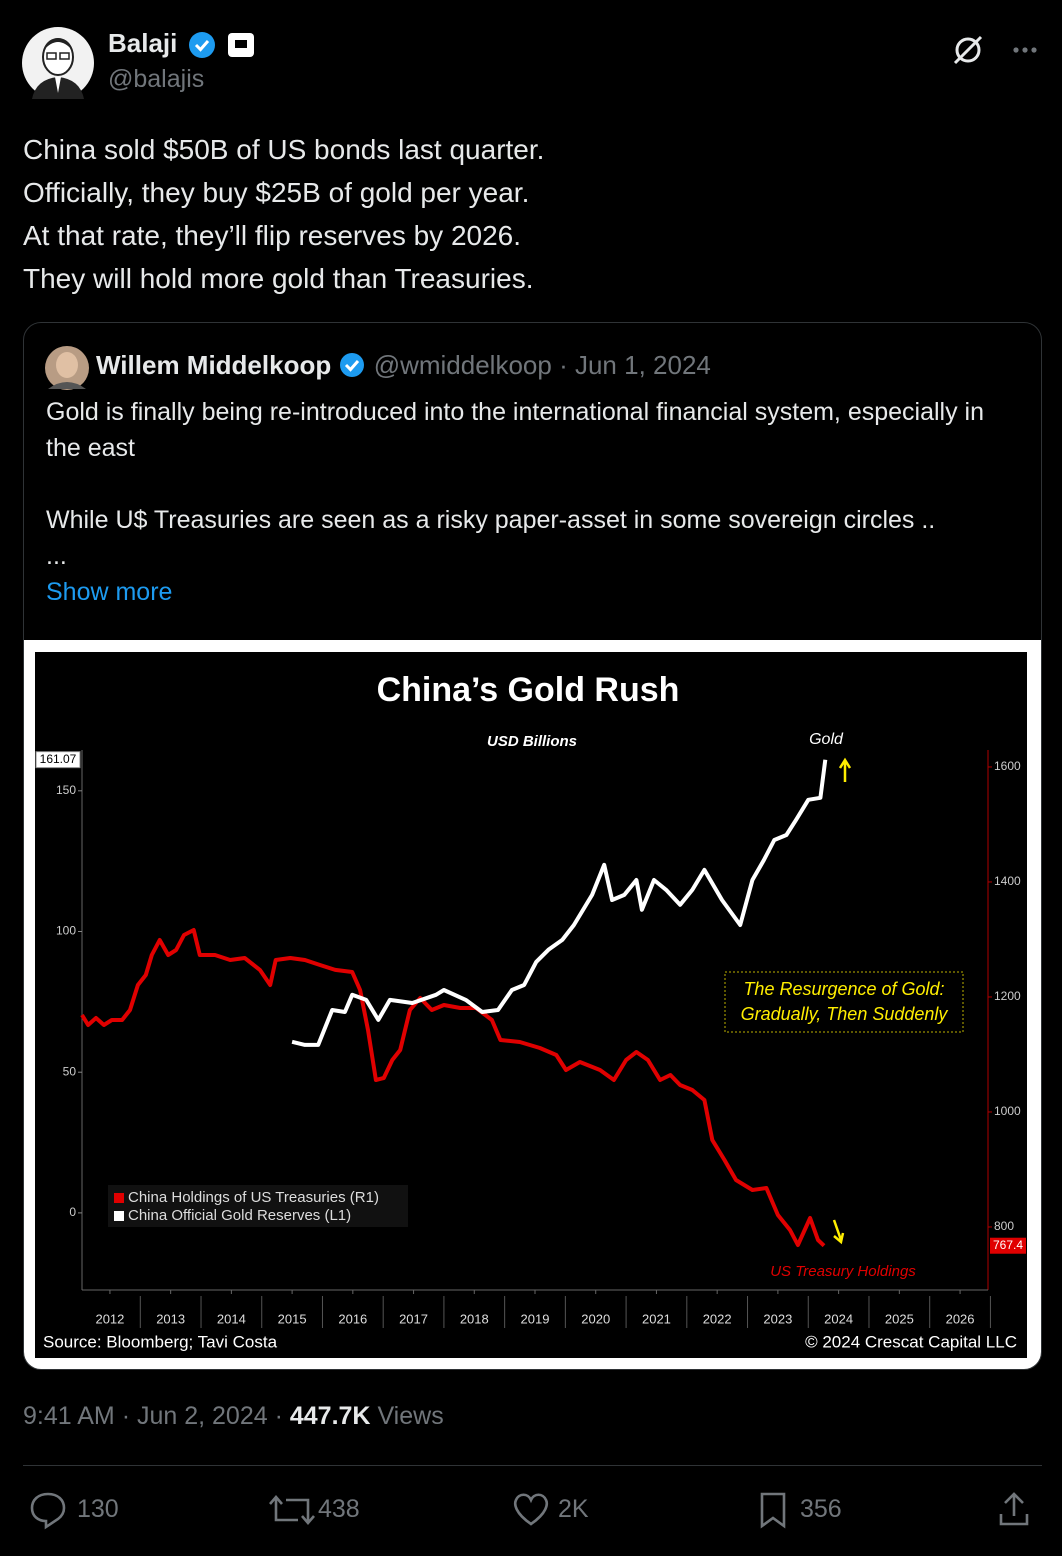  Describe the element at coordinates (1007, 881) in the screenshot. I see `y2-tick-label: 1400` at that location.